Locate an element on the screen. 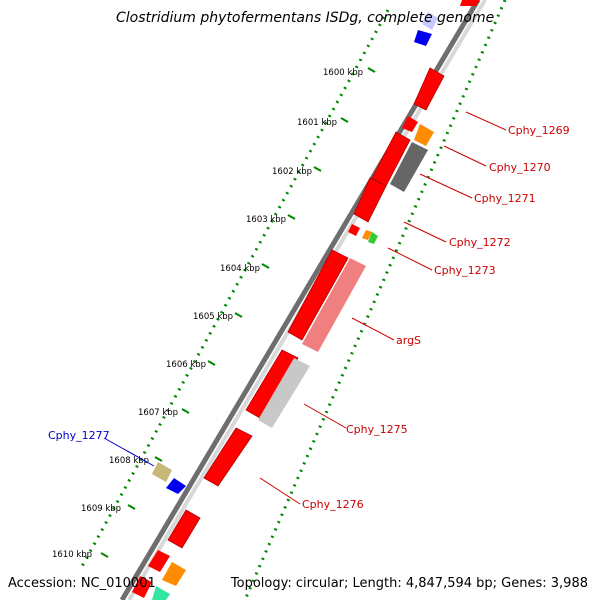 Image resolution: width=600 pixels, height=600 pixels. gene-label-cphy-1272: Cphy_1272 is located at coordinates (480, 242).